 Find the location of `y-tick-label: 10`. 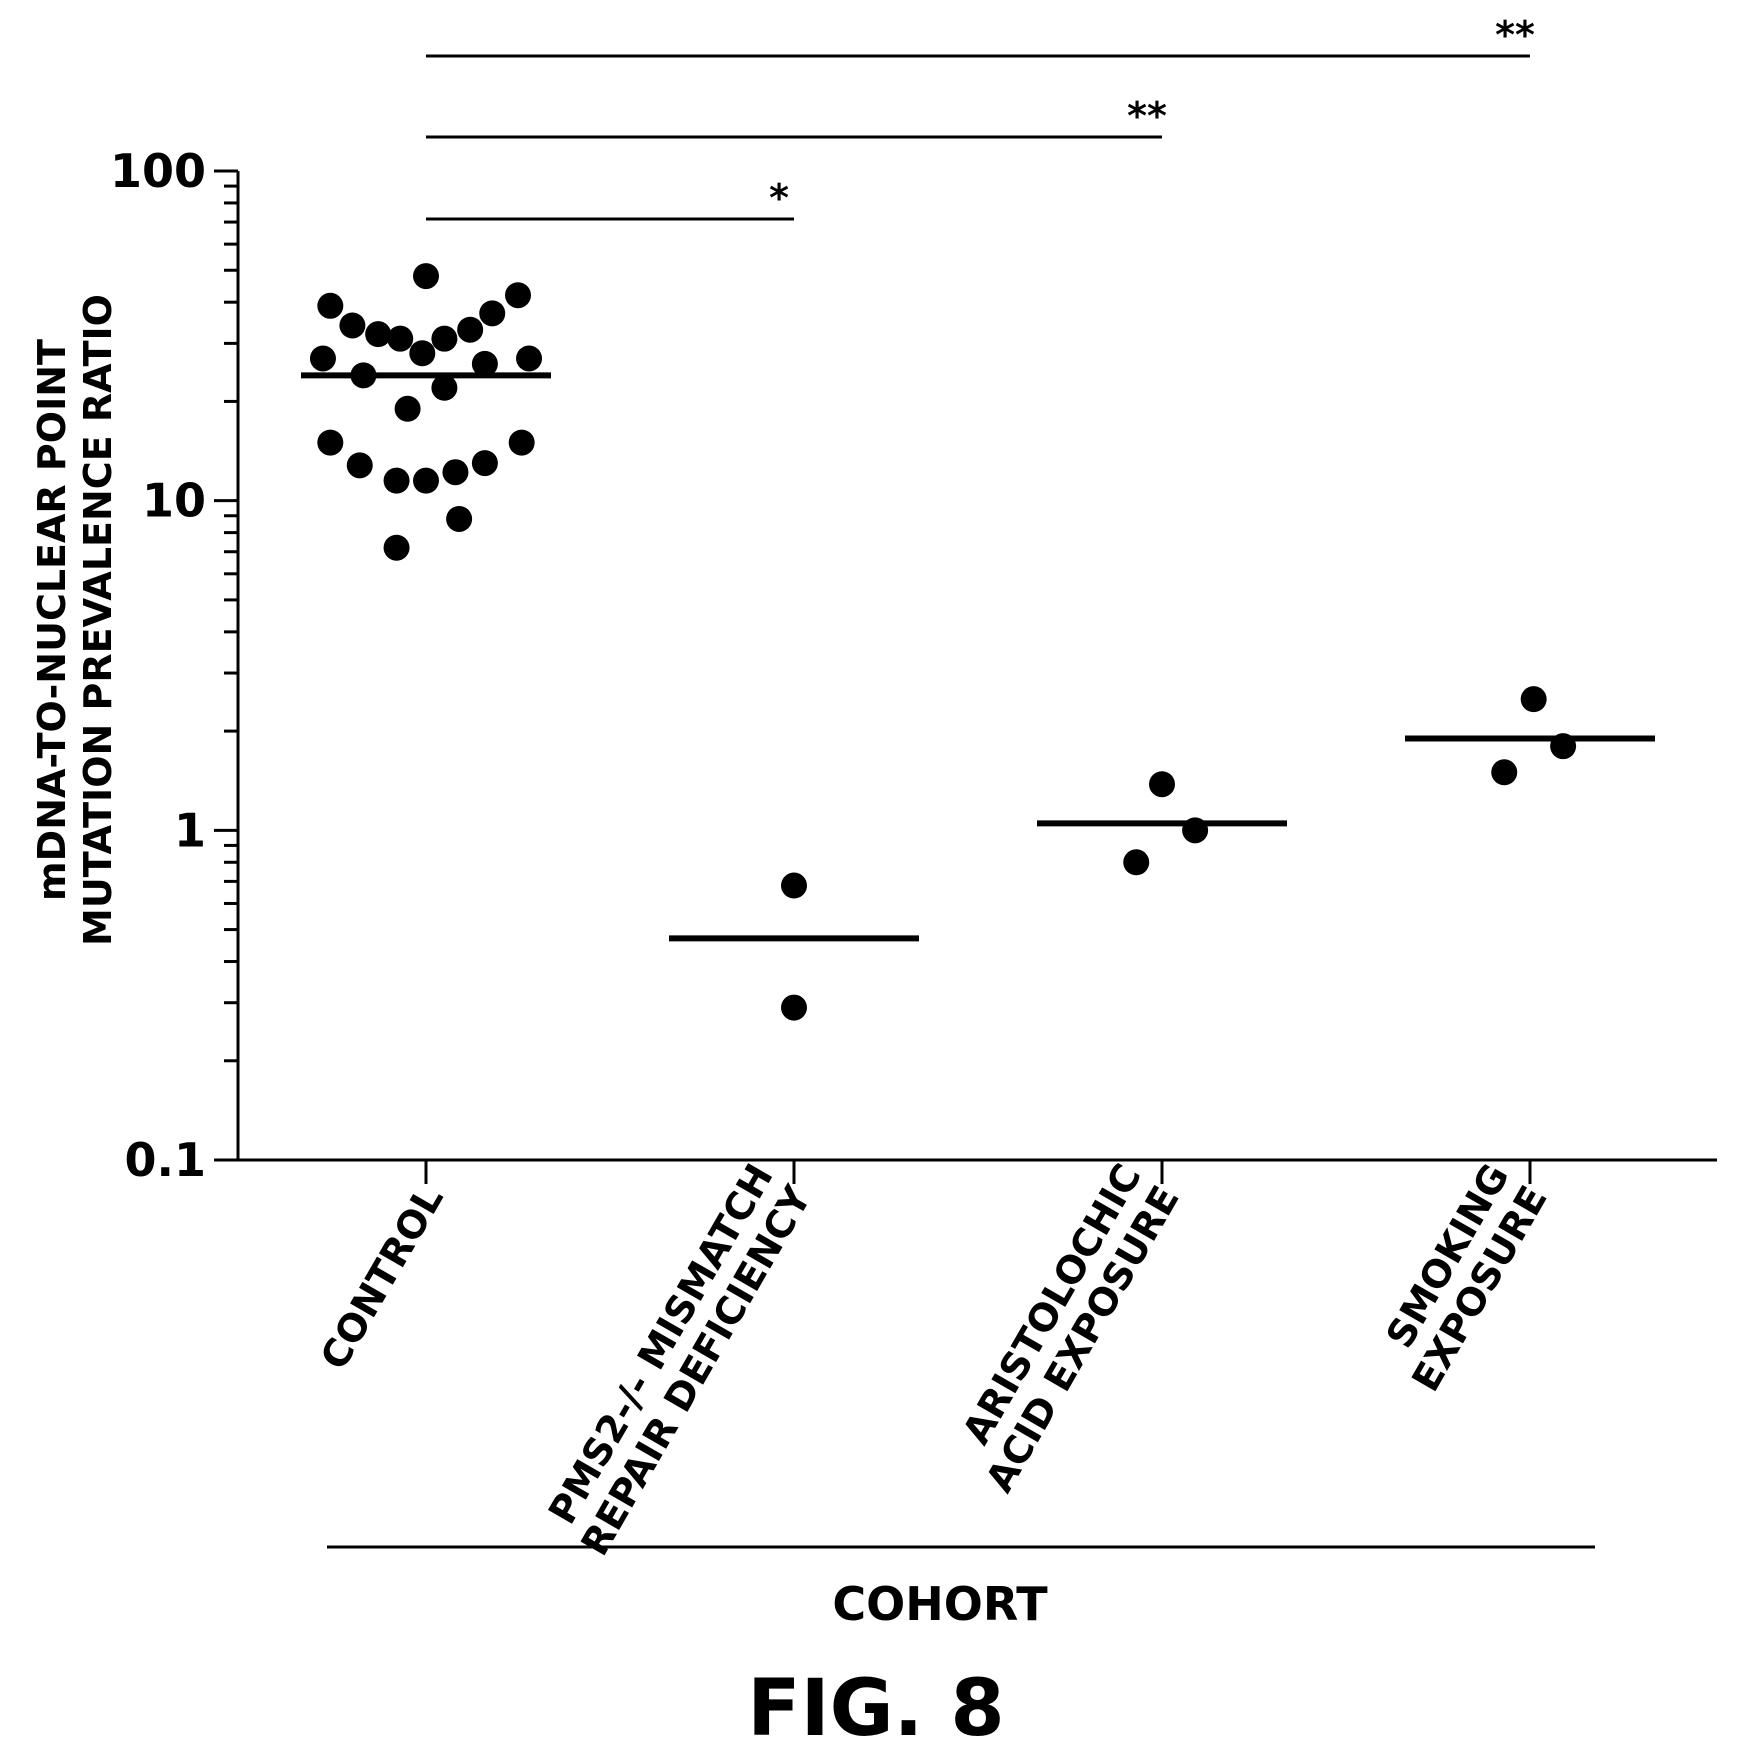

y-tick-label: 10 is located at coordinates (174, 501).